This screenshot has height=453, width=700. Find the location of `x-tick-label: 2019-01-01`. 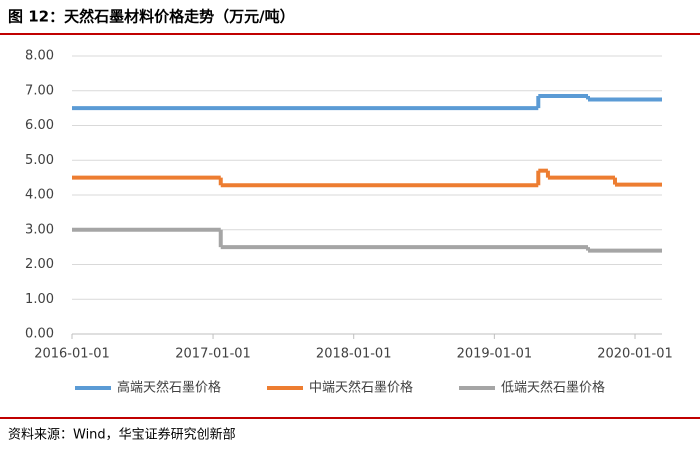

x-tick-label: 2019-01-01 is located at coordinates (495, 354).